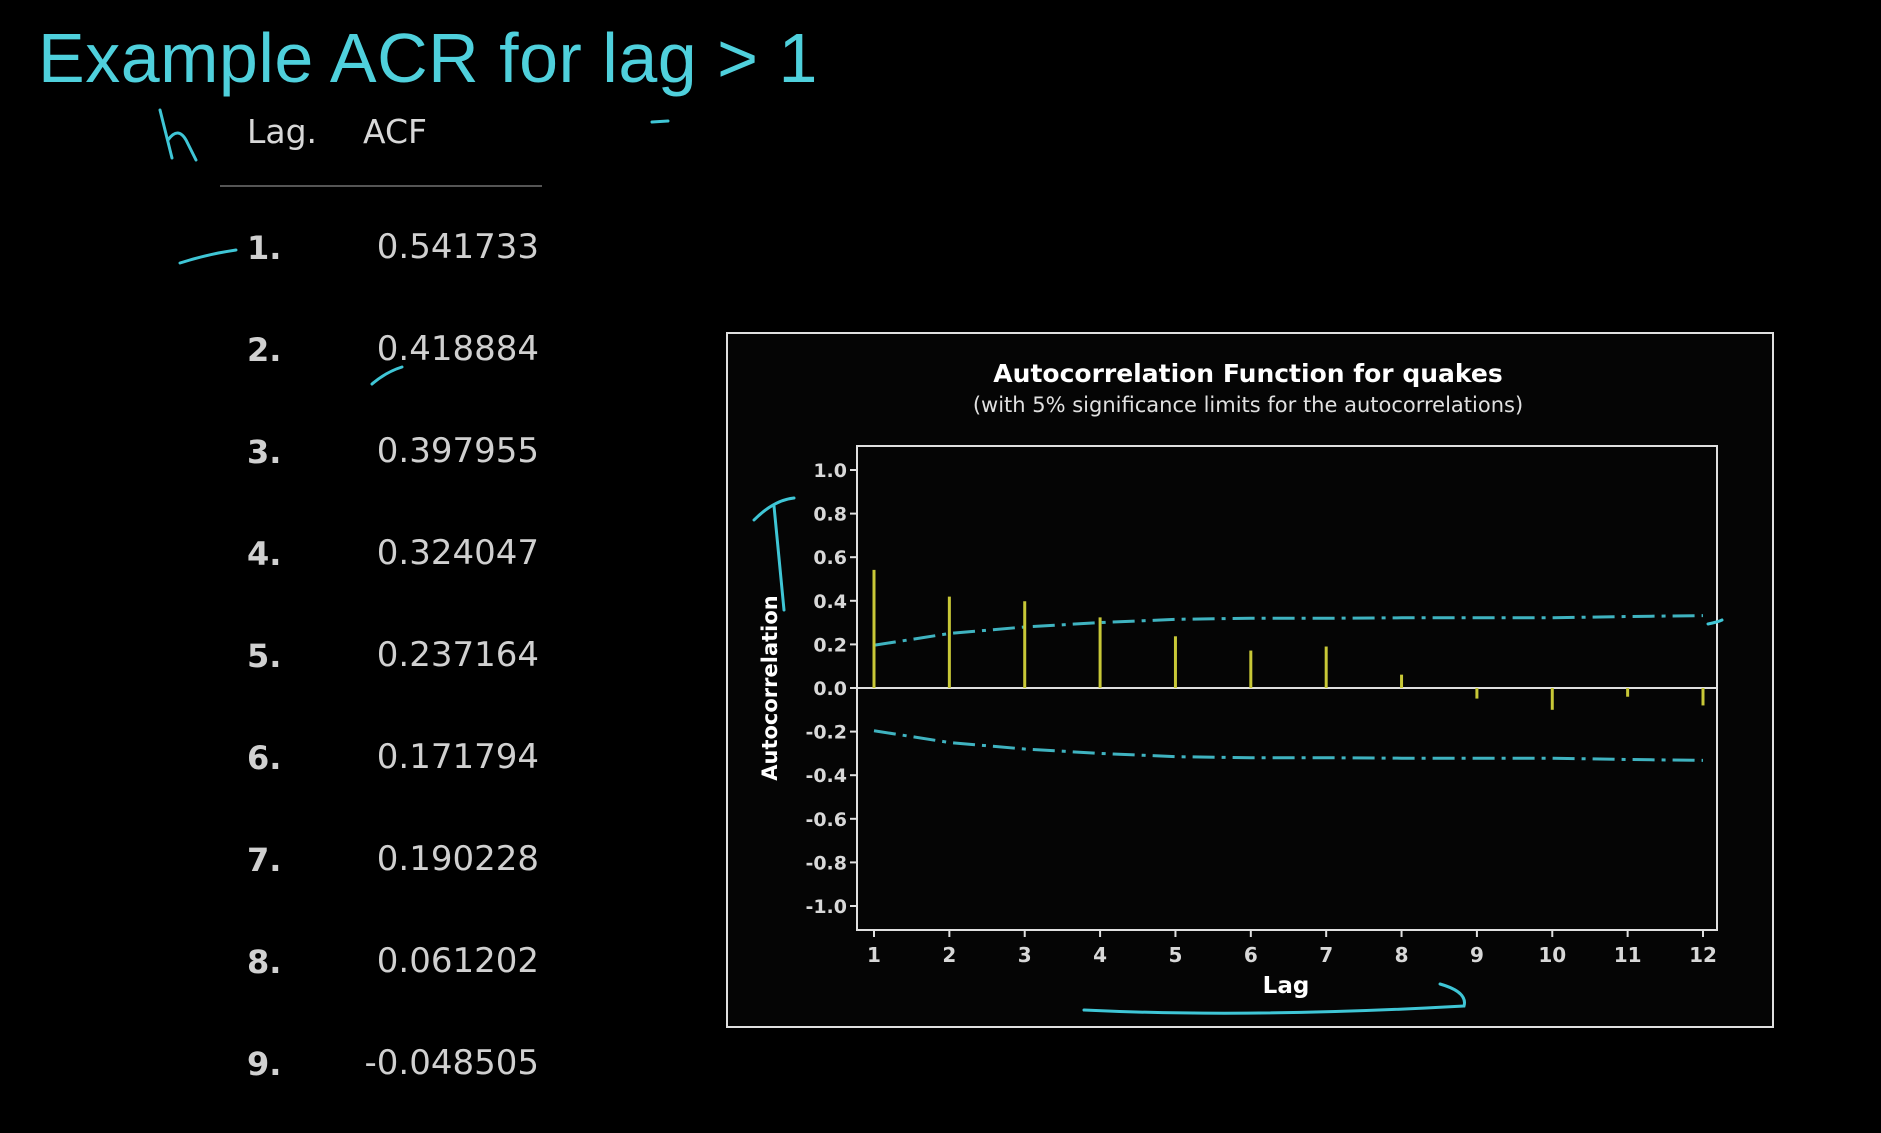  I want to click on x-tick-label: 10, so click(1552, 955).